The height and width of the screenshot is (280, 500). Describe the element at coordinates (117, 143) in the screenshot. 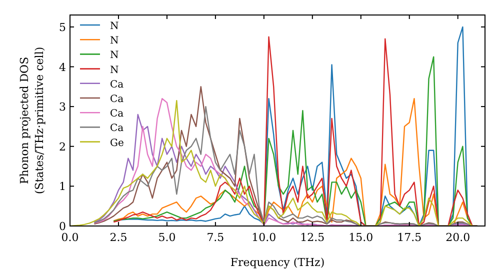

I see `legend-label: Ge` at that location.